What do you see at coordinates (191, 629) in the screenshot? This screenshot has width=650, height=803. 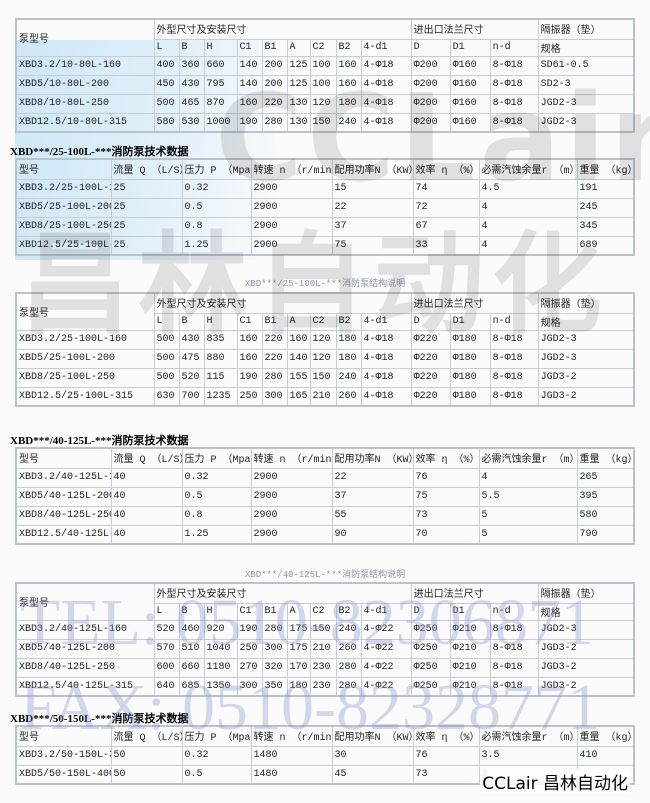 I see `table-cell: 460` at bounding box center [191, 629].